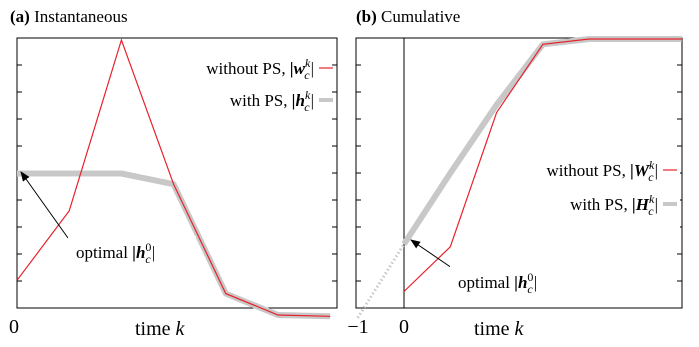 Image resolution: width=699 pixels, height=347 pixels. Describe the element at coordinates (530, 289) in the screenshot. I see `panel-b-annotation-sub: c` at that location.